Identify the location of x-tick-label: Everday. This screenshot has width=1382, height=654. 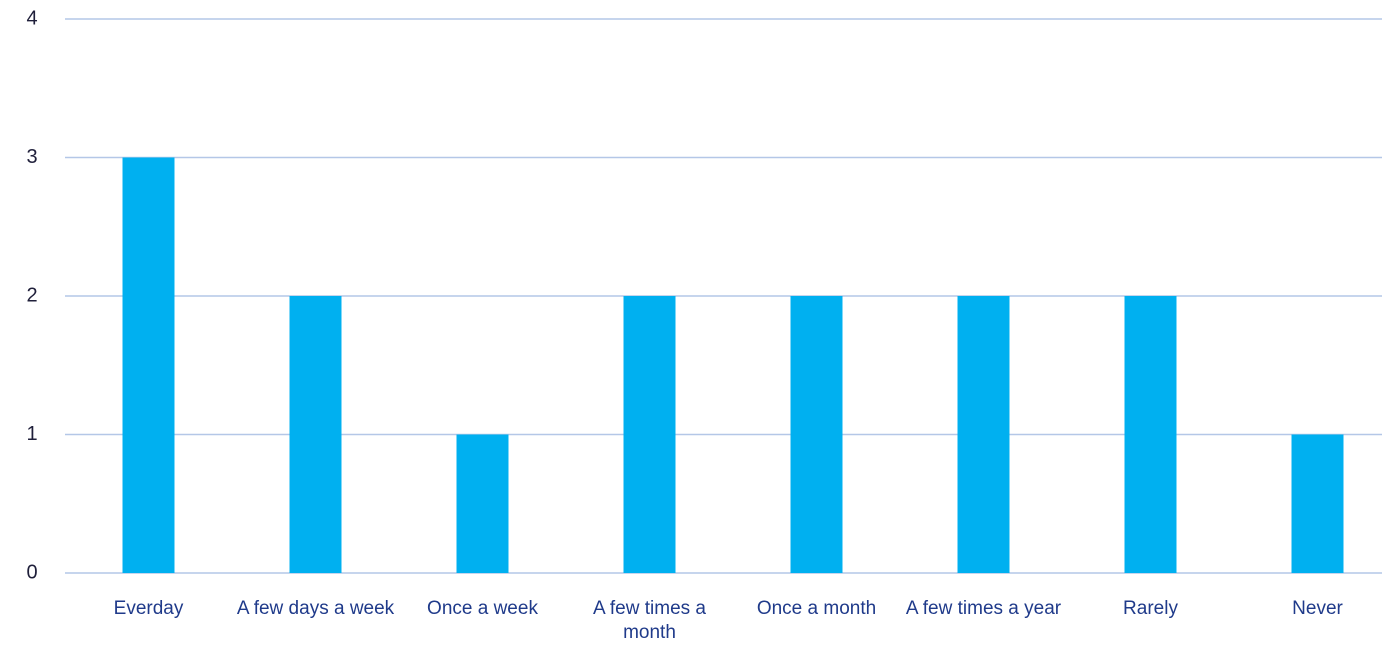
(148, 608).